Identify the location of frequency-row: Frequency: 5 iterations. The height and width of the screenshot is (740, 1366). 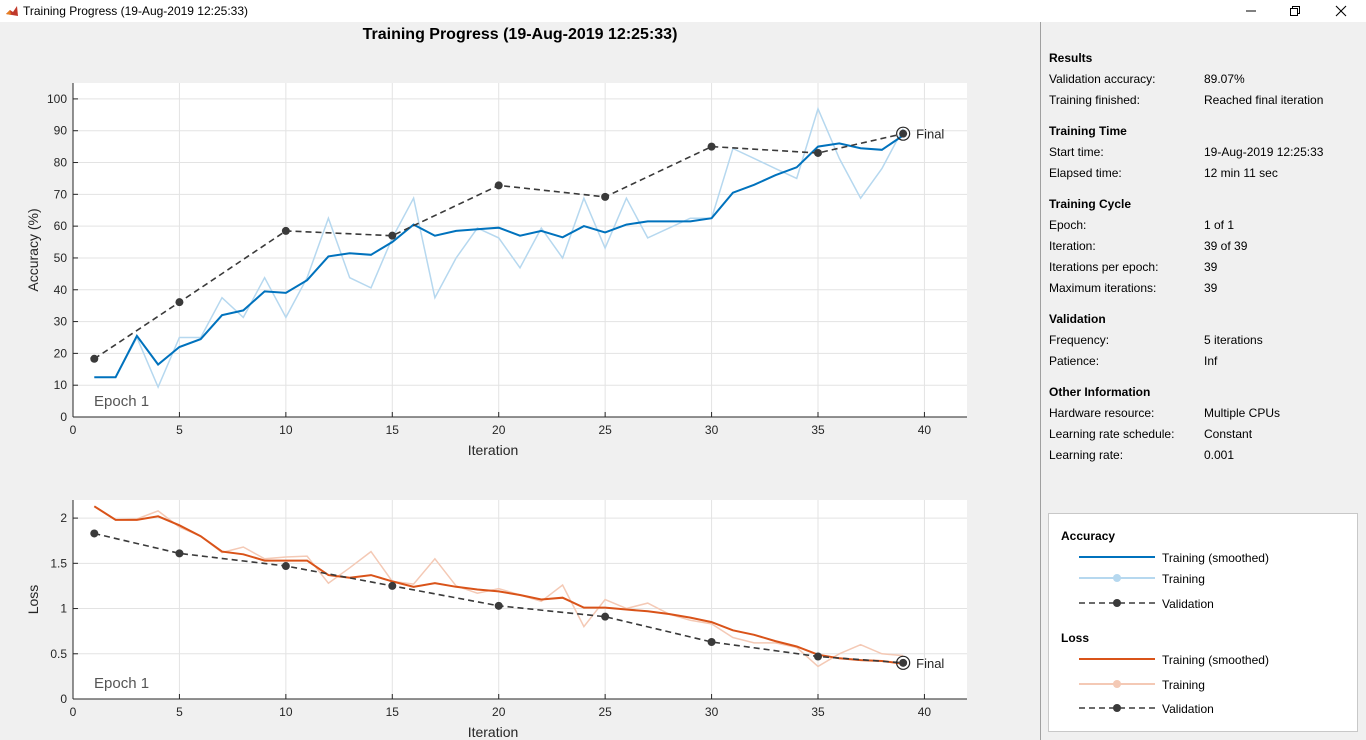
(1204, 341).